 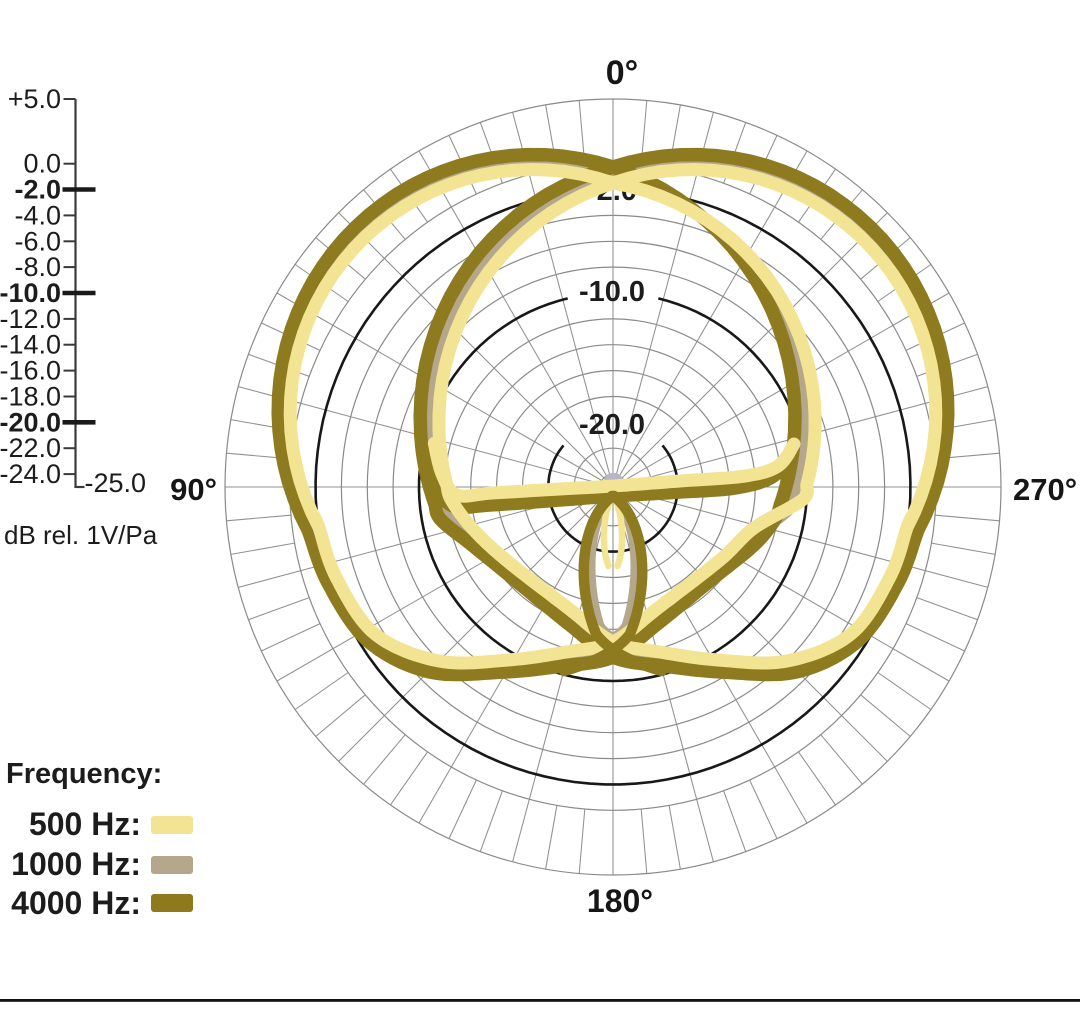 I want to click on svg-text: -16.0, so click(x=30, y=371).